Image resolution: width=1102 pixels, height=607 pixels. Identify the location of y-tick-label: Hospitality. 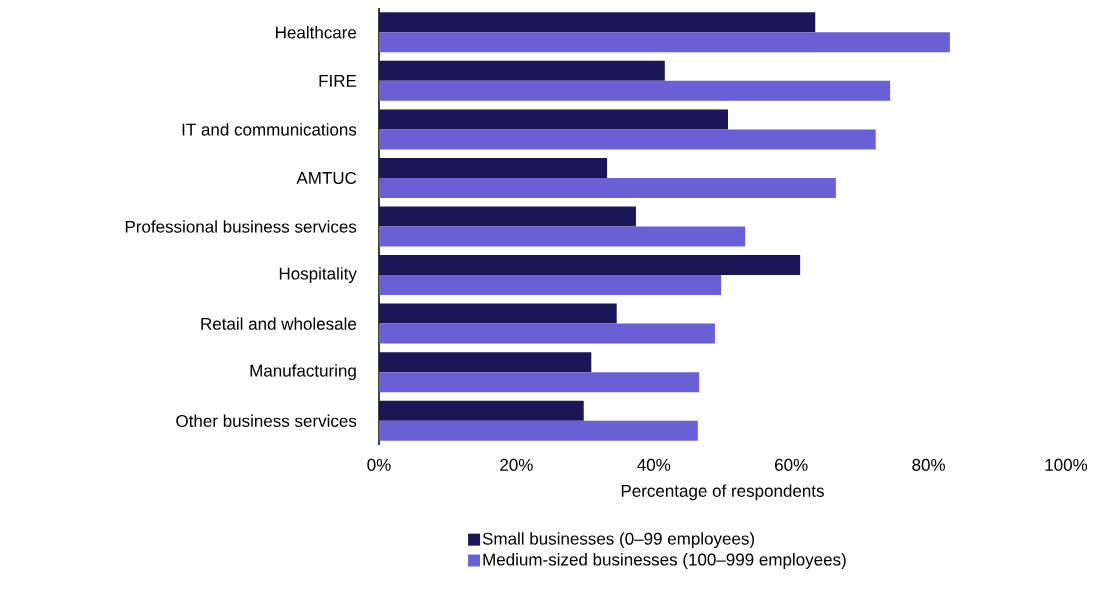
(318, 275).